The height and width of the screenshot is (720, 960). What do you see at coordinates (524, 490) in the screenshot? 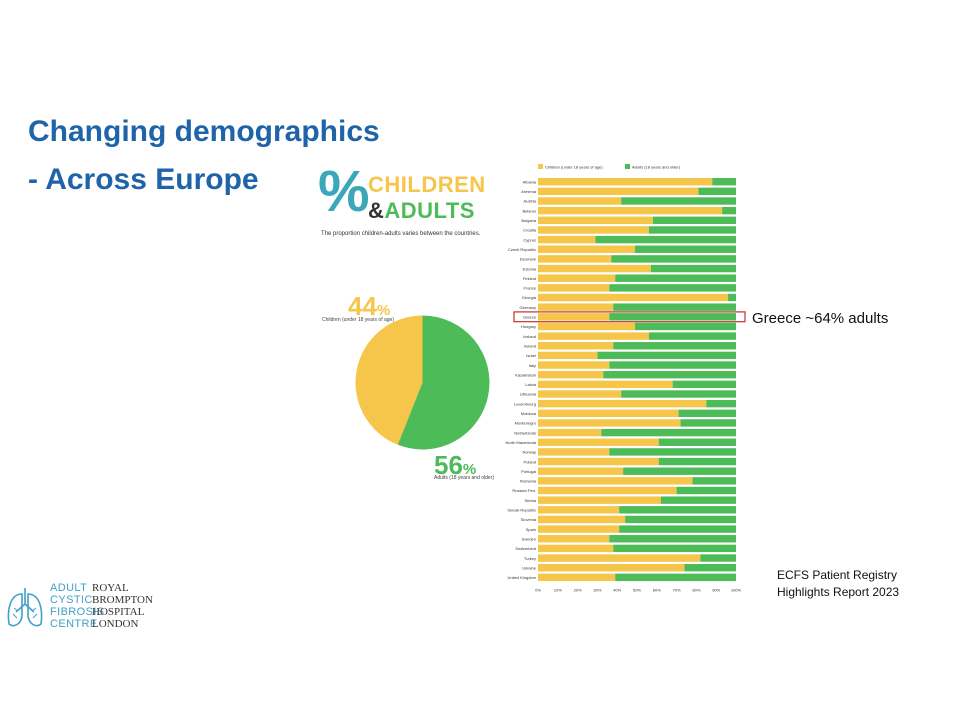
I see `country-label: Russian Fed.` at bounding box center [524, 490].